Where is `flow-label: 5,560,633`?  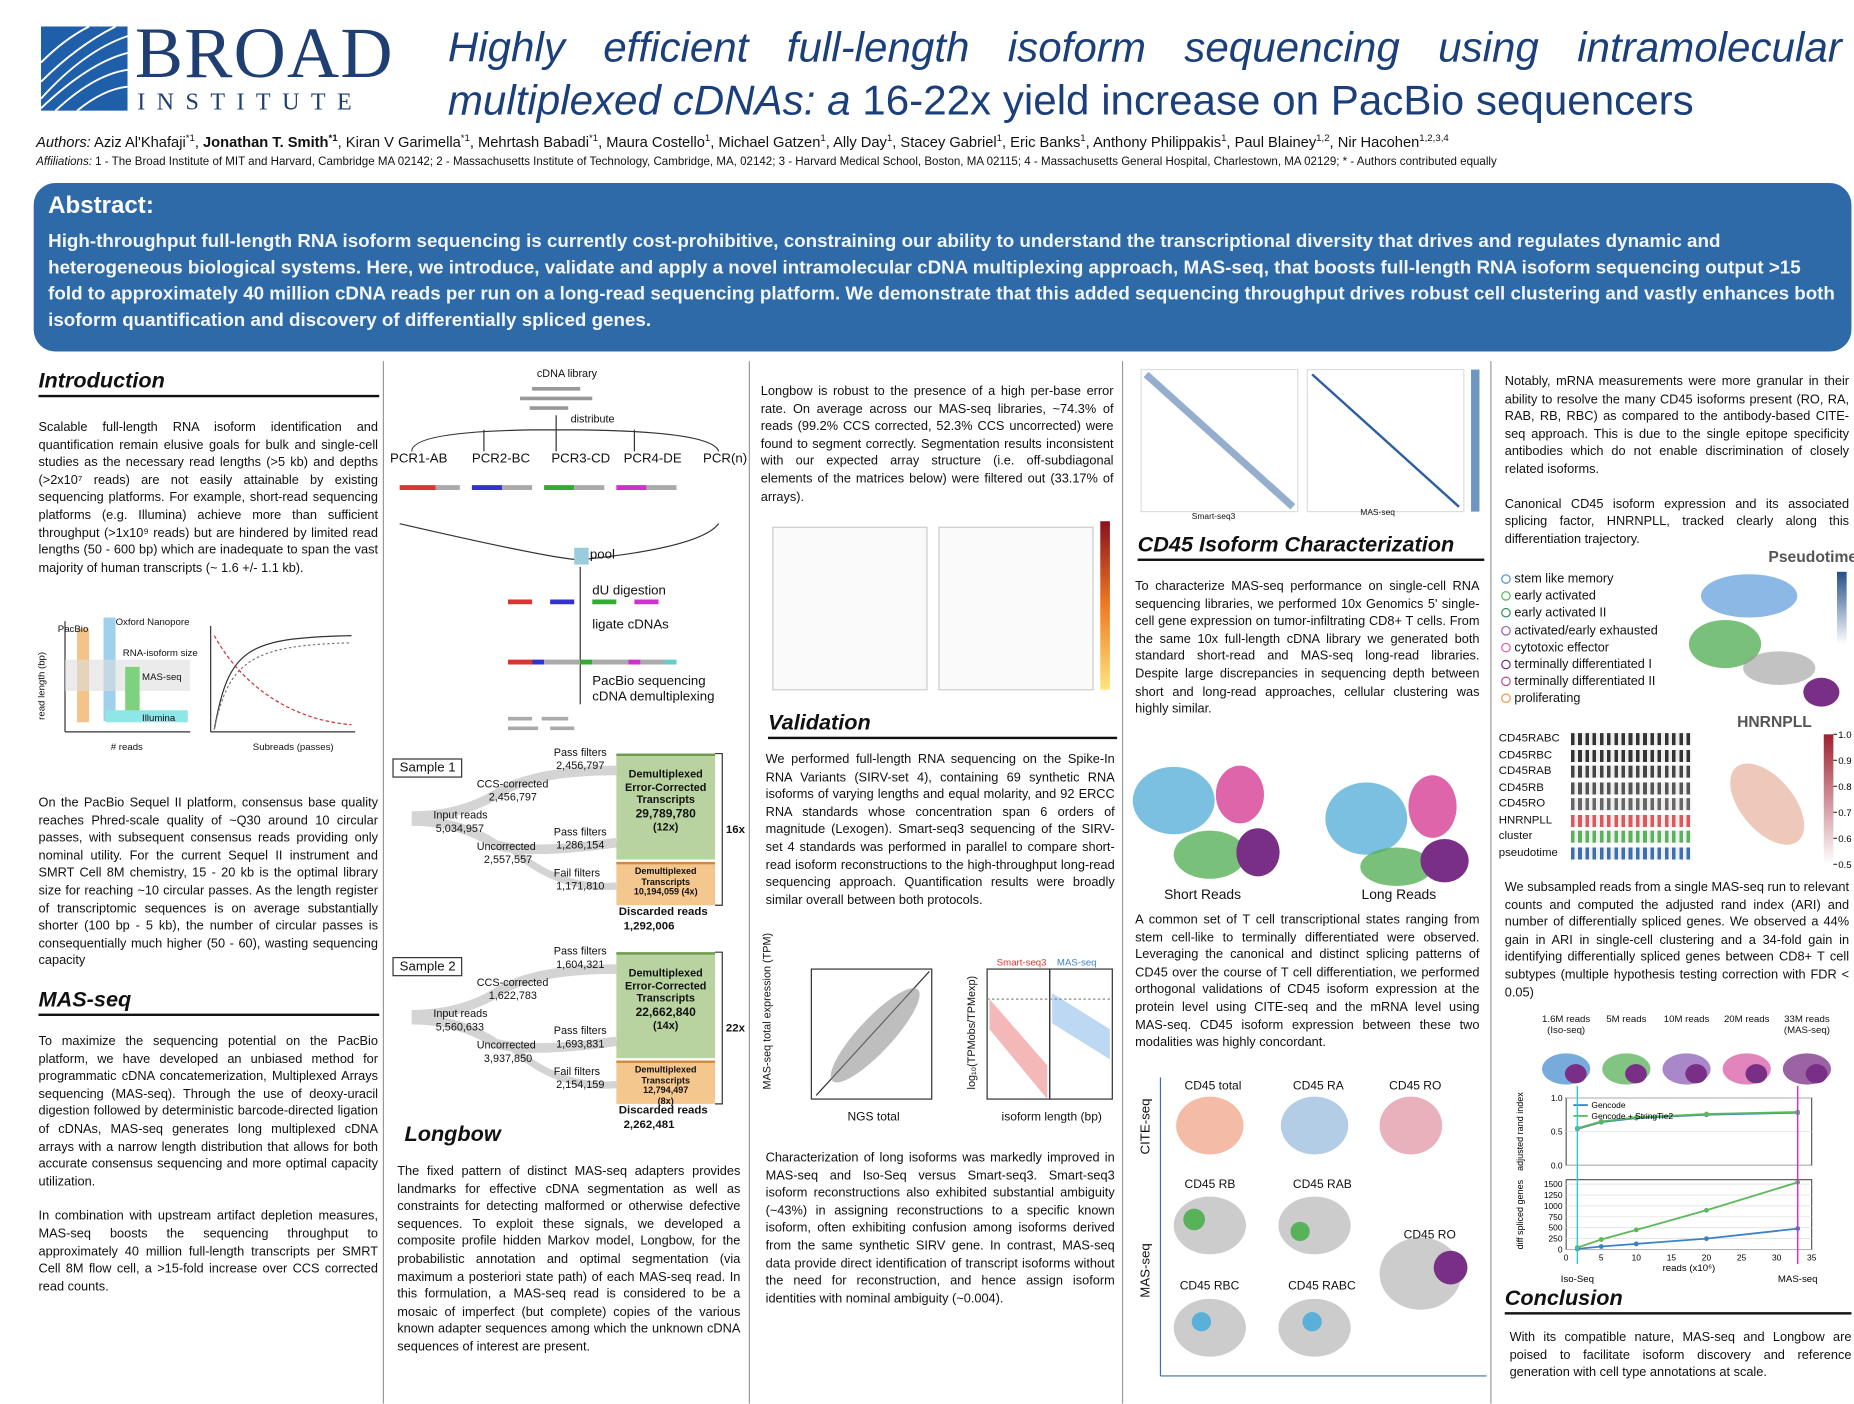 flow-label: 5,560,633 is located at coordinates (459, 1026).